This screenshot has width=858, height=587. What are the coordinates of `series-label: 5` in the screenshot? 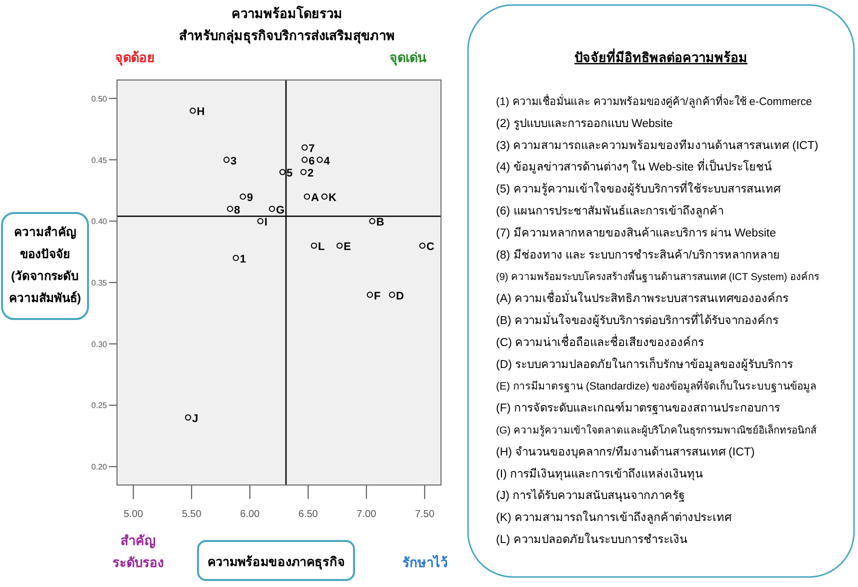 It's located at (289, 174).